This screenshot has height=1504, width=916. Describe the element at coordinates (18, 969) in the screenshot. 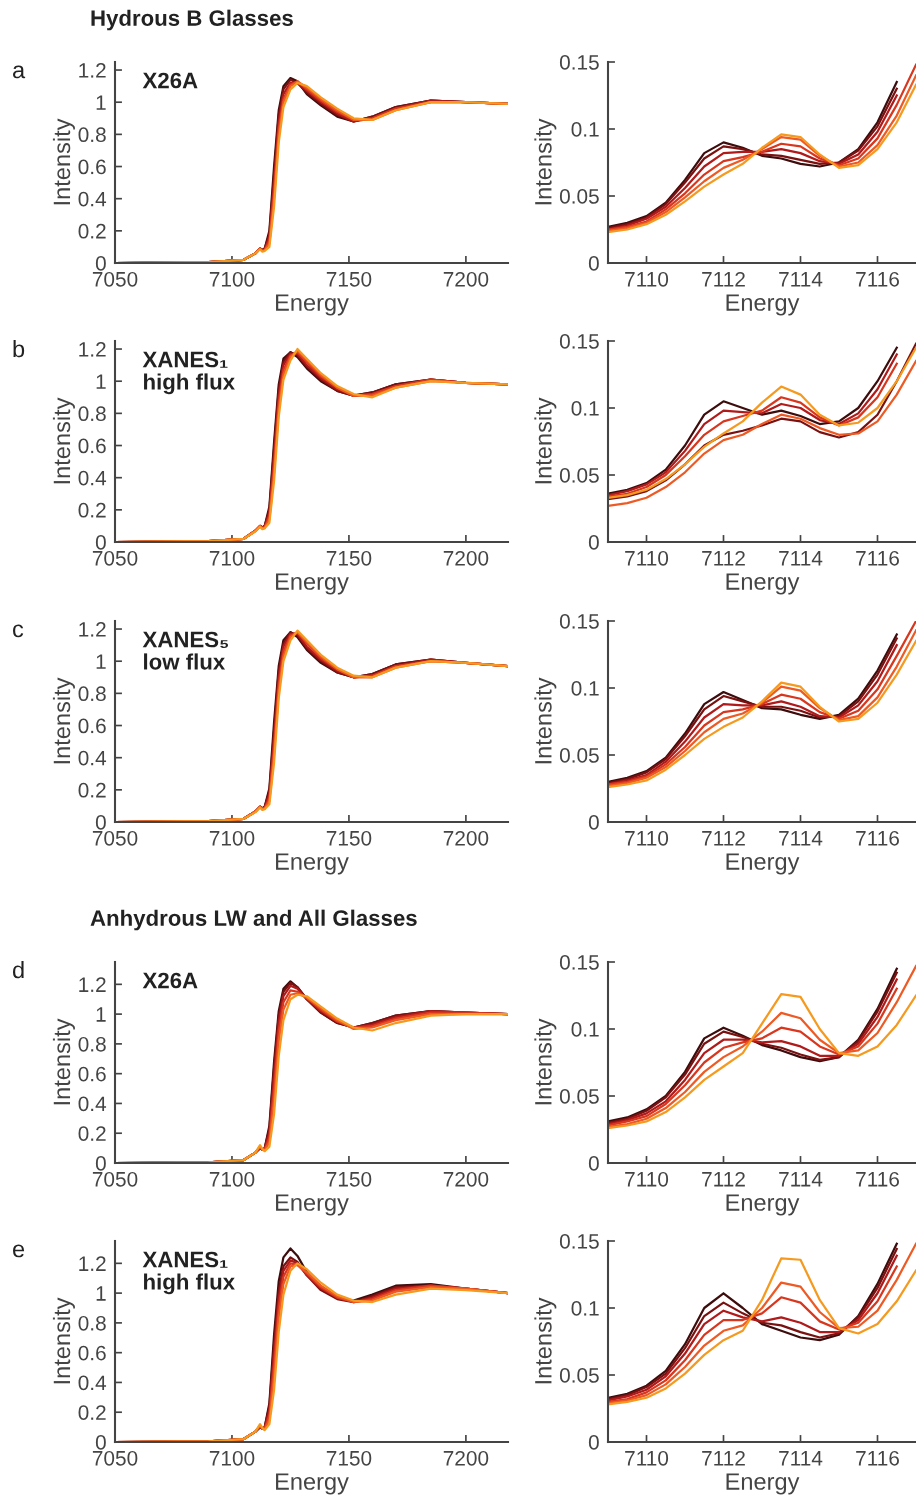

I see `text: d` at that location.